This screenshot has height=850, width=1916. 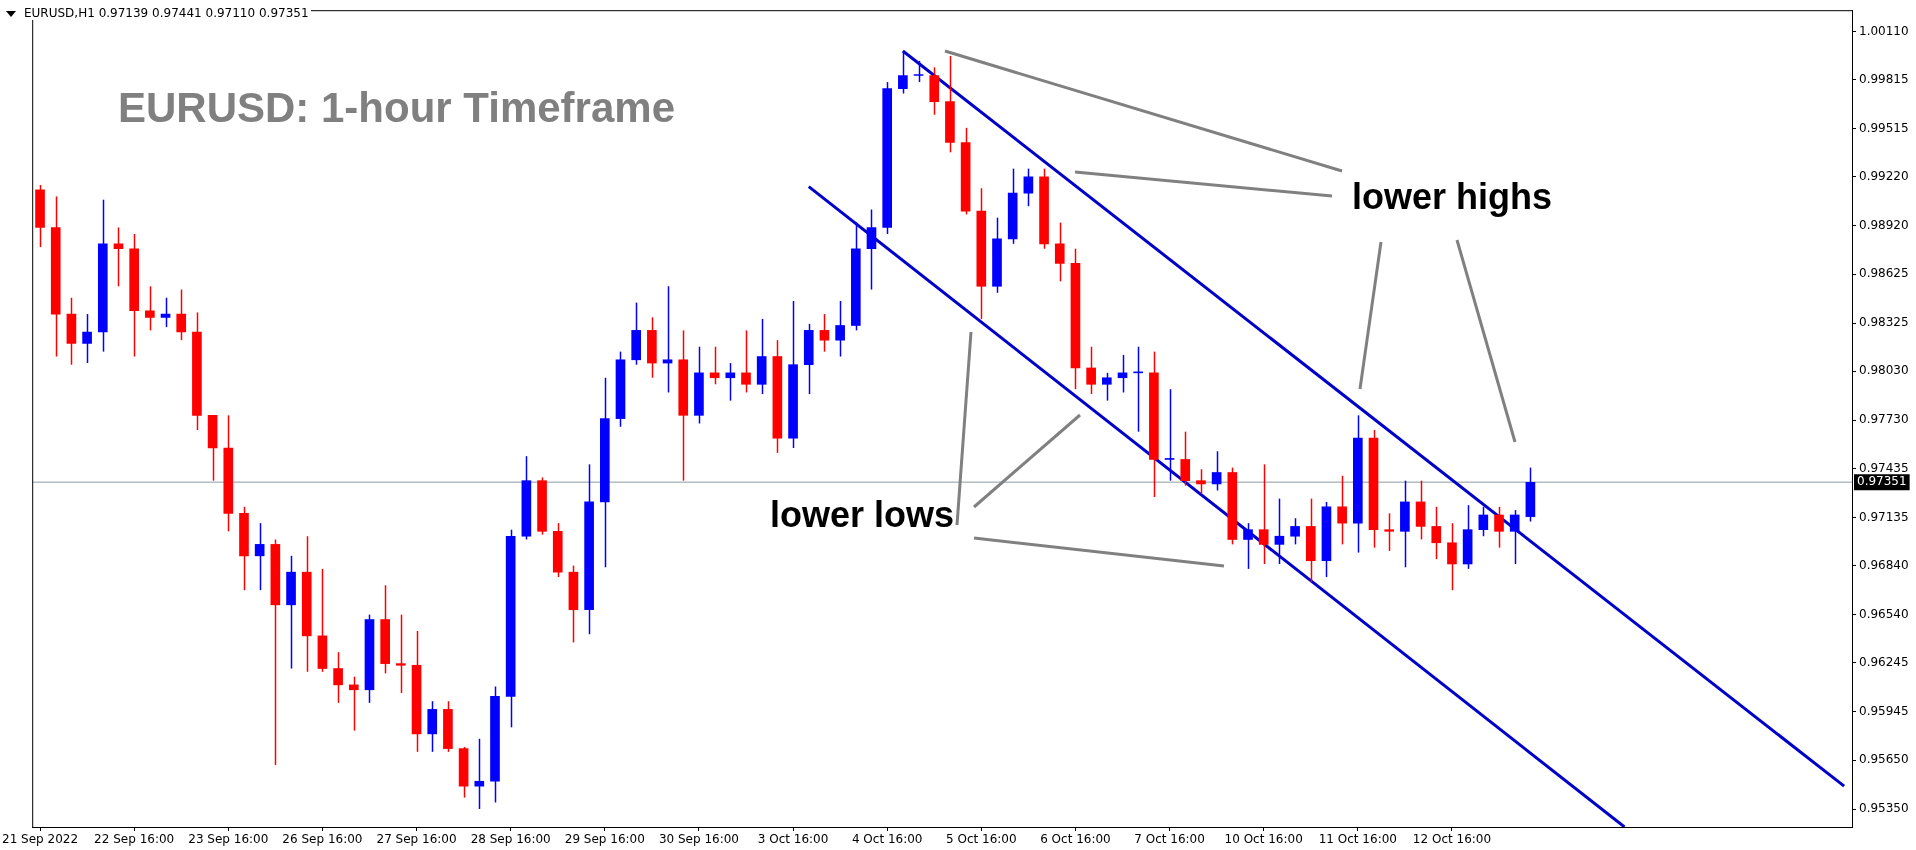 I want to click on x-tick-label: 3 Oct 16:00, so click(x=793, y=839).